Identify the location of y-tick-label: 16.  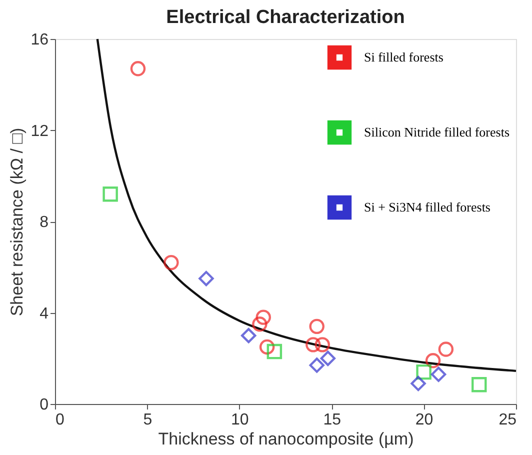
(39, 40).